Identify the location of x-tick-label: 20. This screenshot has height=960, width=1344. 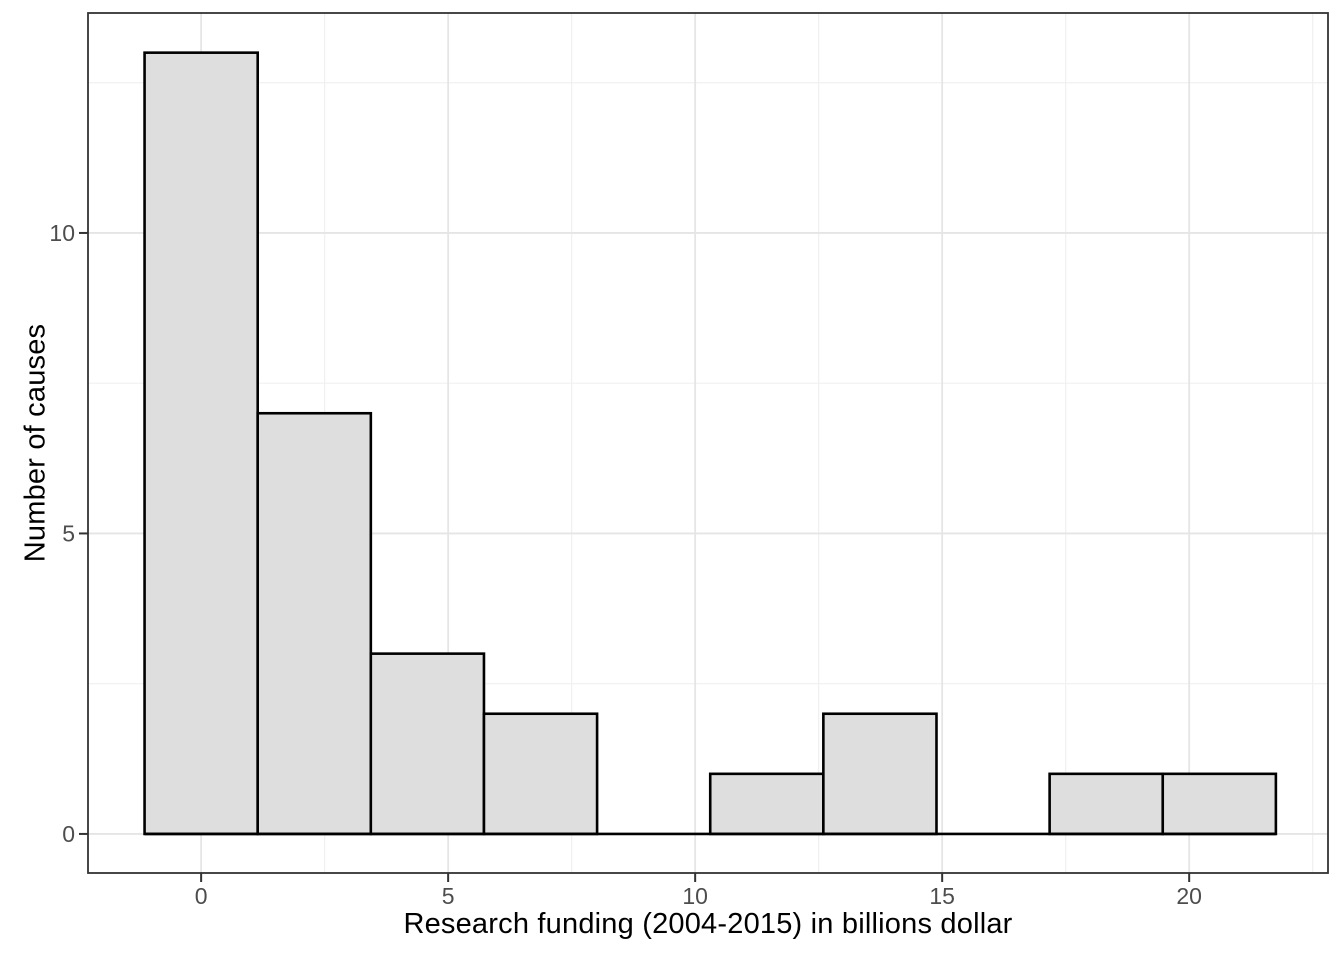
(1189, 896).